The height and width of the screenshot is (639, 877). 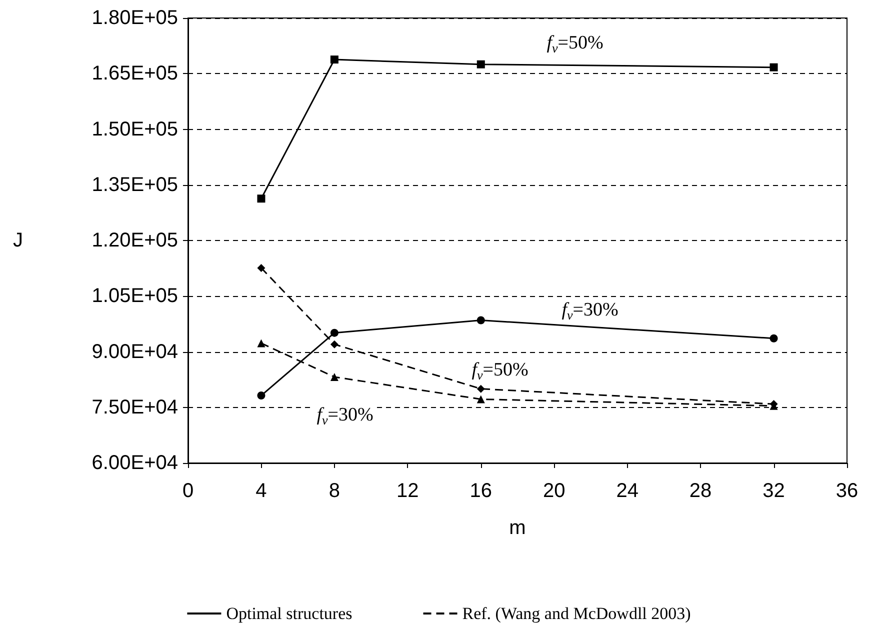 What do you see at coordinates (407, 491) in the screenshot?
I see `x-tick-label: 12` at bounding box center [407, 491].